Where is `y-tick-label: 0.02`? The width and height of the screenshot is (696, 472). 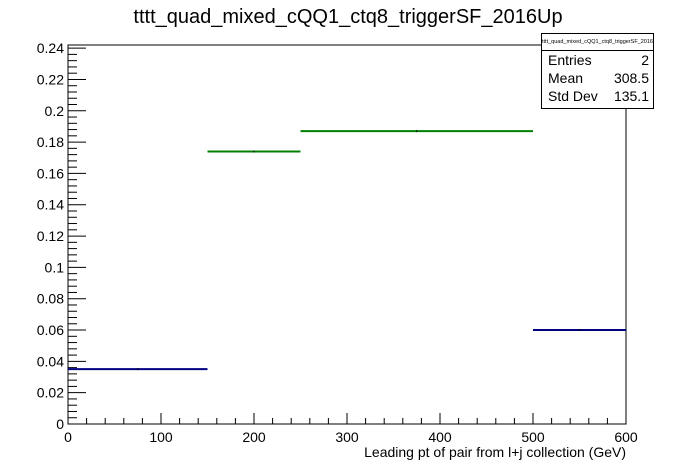 y-tick-label: 0.02 is located at coordinates (50, 393).